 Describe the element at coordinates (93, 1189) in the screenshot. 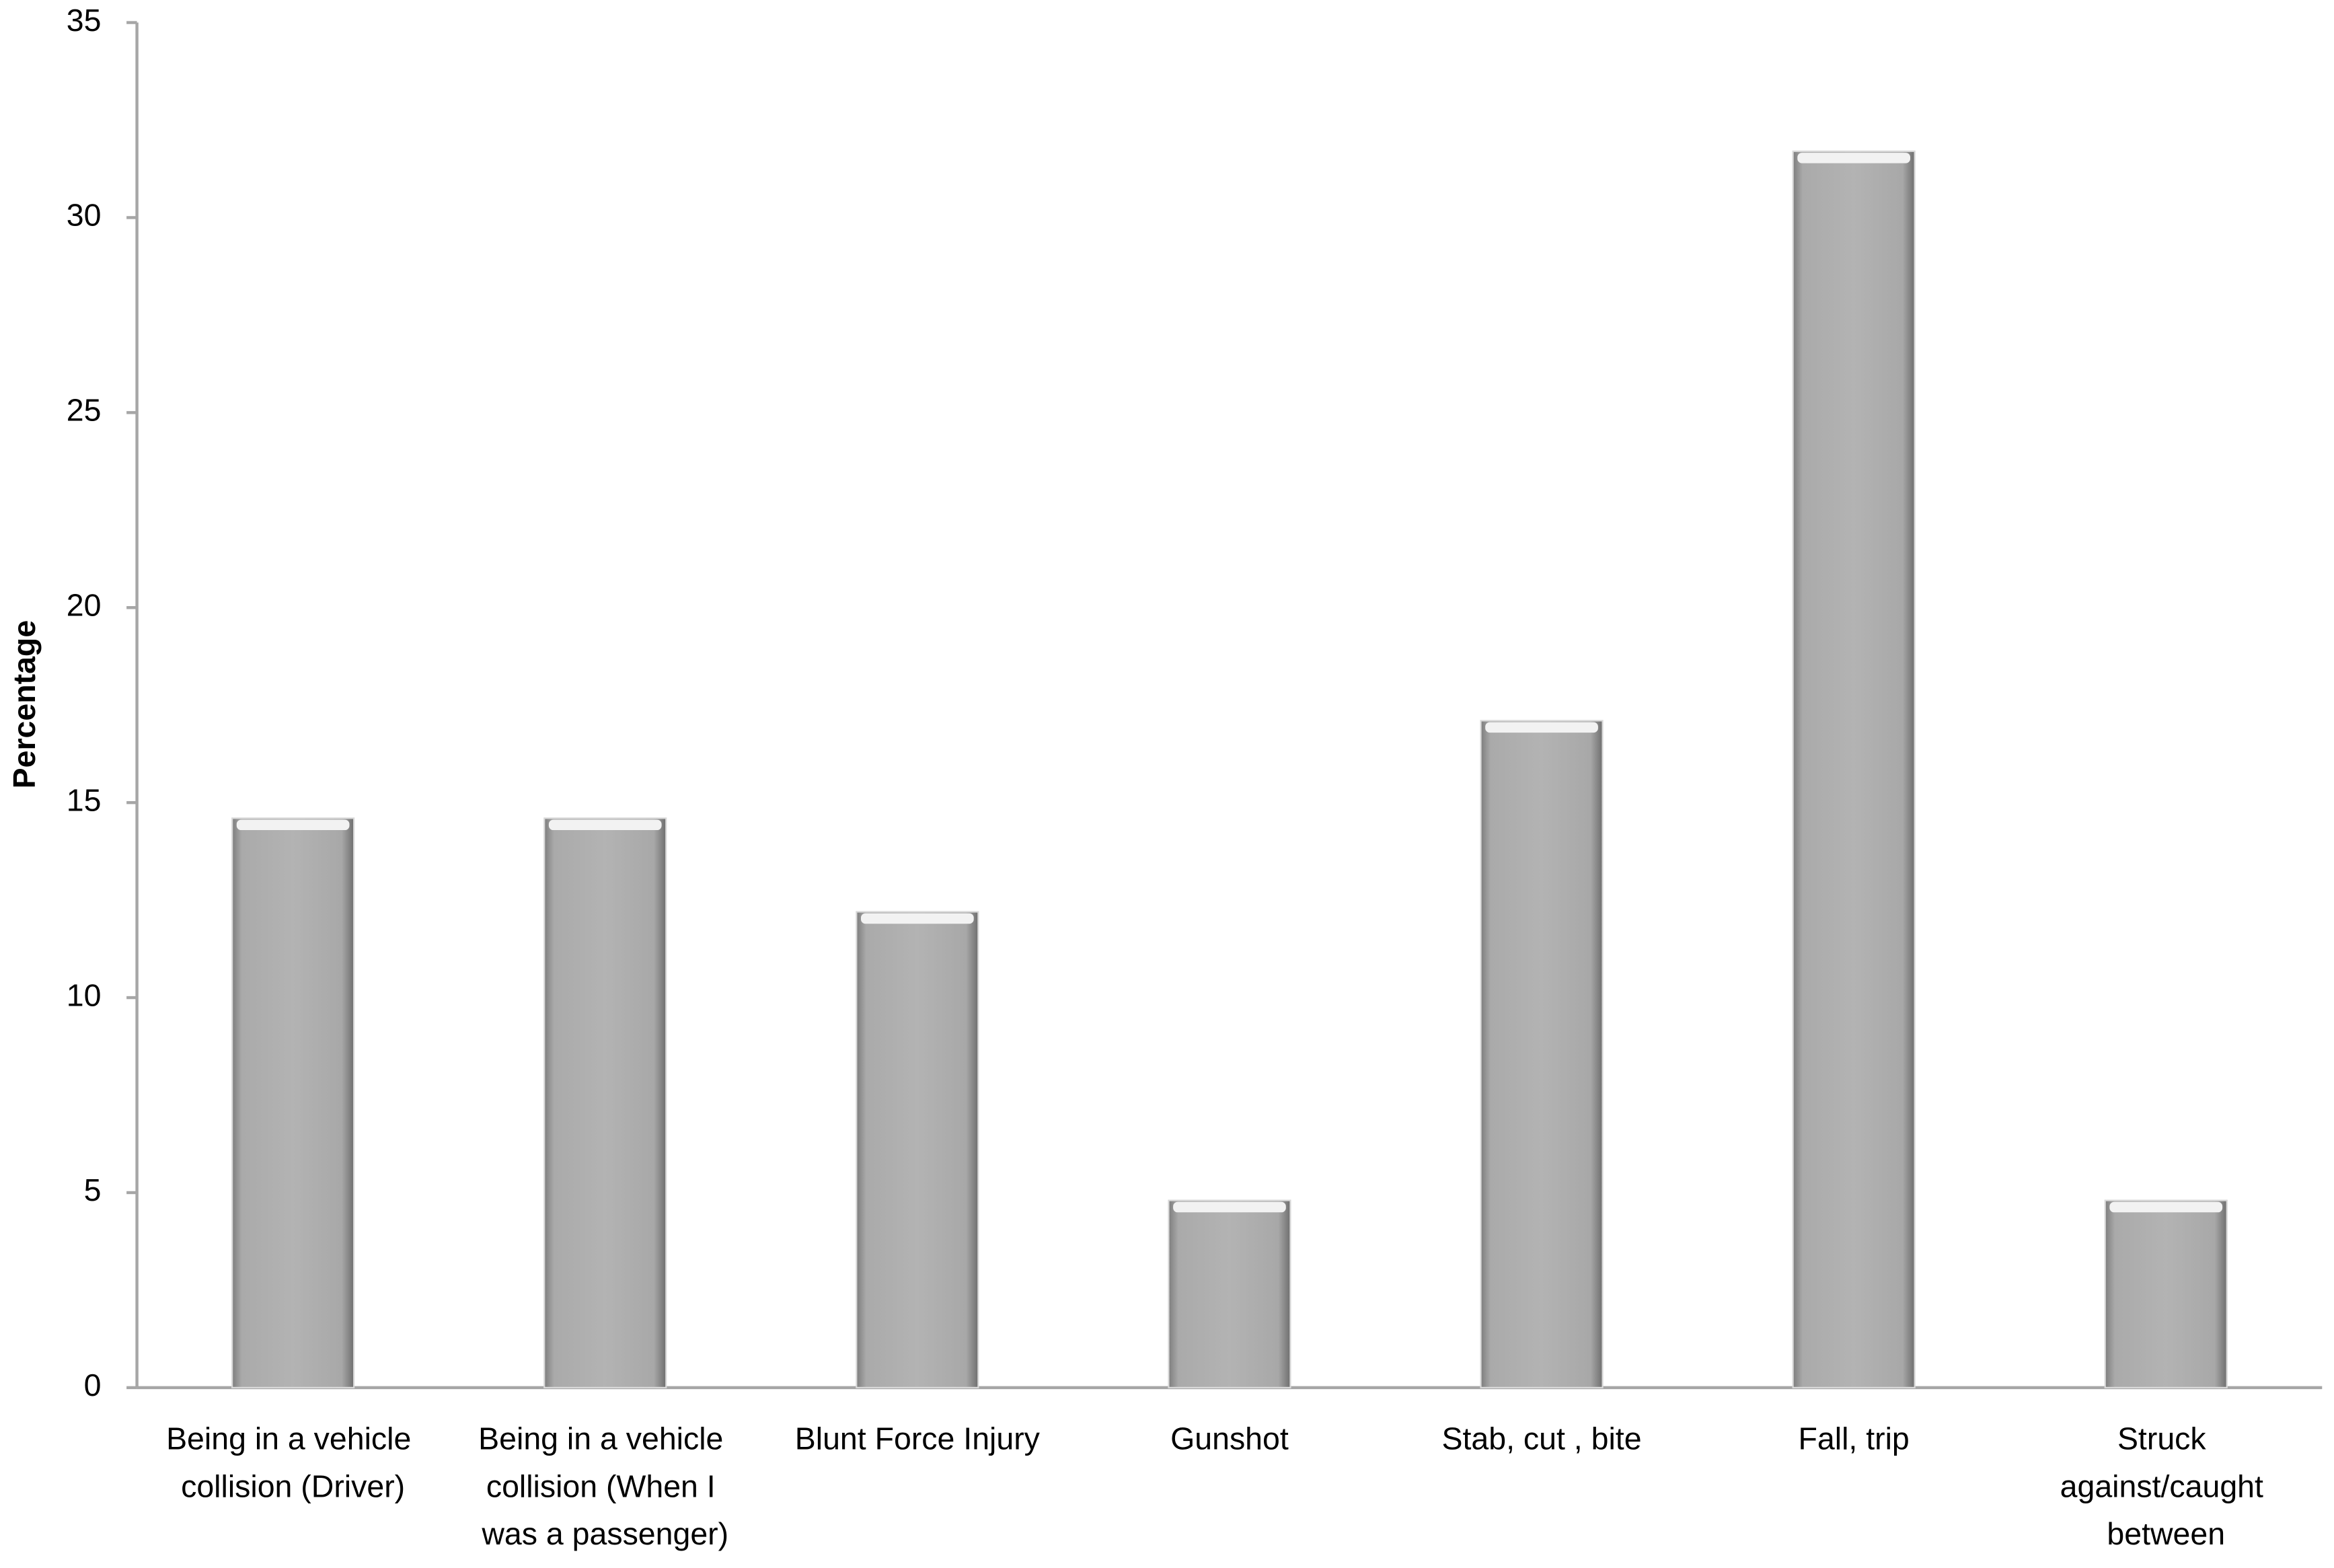

I see `y-tick-label: 5` at that location.